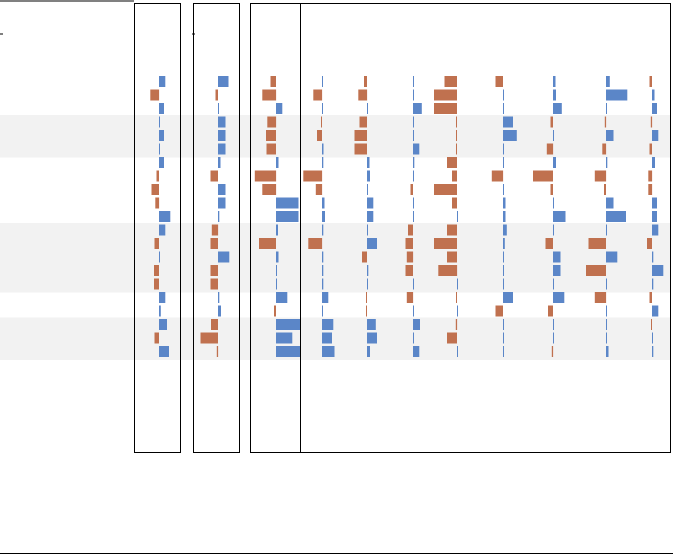  I want to click on bar-p11-r15, so click(658, 270).